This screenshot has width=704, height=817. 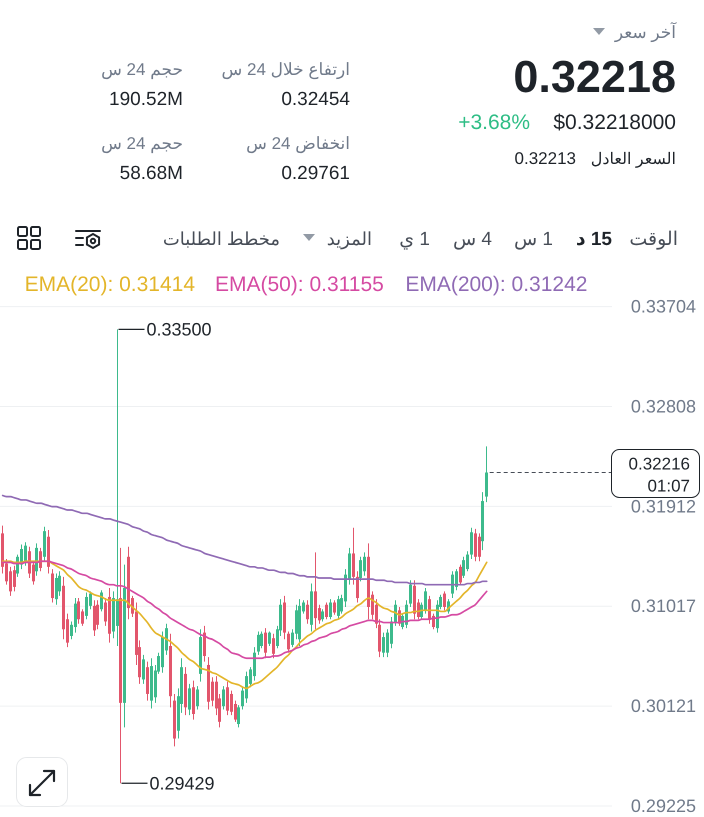 I want to click on text: 1 س, so click(x=533, y=239).